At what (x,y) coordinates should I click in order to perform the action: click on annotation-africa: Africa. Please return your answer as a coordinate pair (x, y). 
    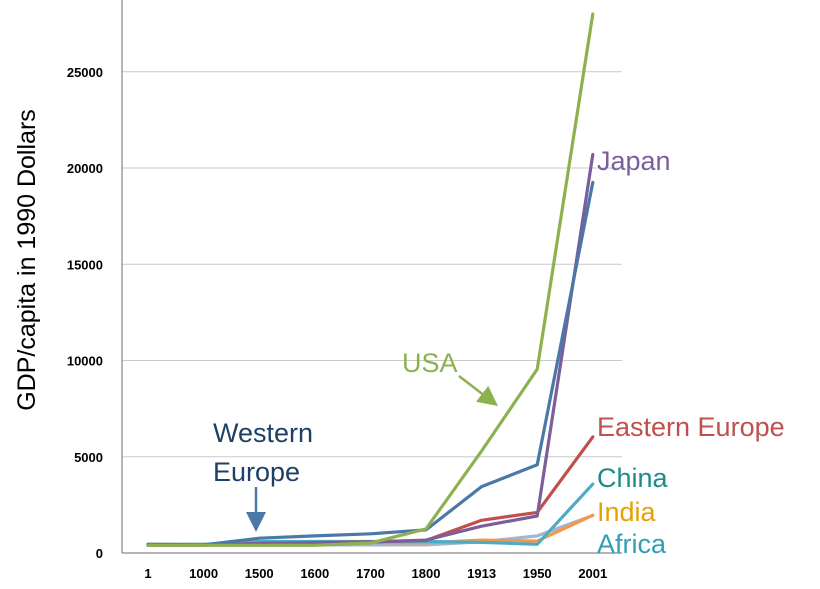
    Looking at the image, I should click on (632, 544).